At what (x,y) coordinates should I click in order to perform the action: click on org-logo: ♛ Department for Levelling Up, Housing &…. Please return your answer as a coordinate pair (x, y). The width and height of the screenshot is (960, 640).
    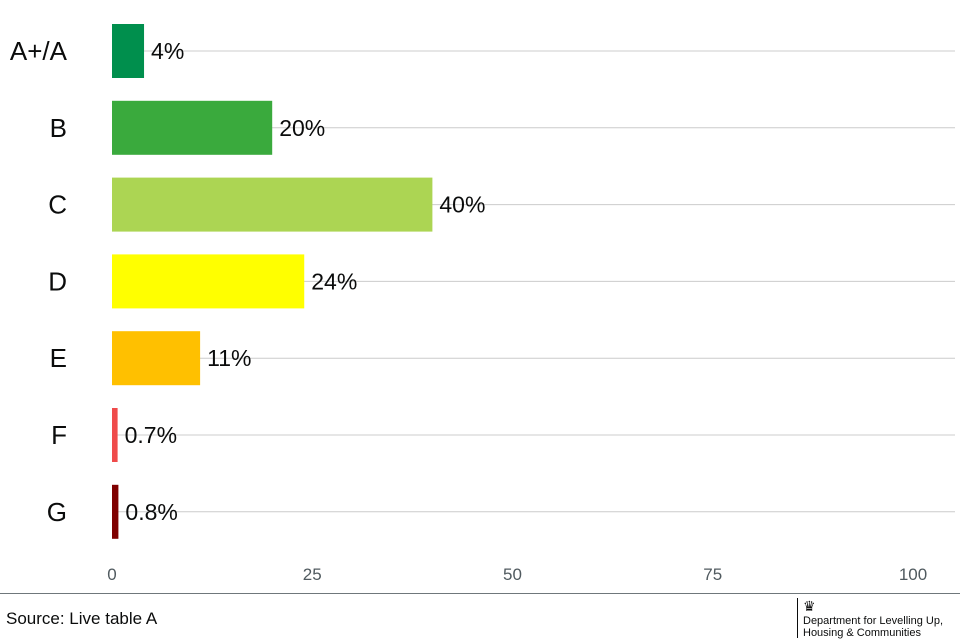
    Looking at the image, I should click on (870, 618).